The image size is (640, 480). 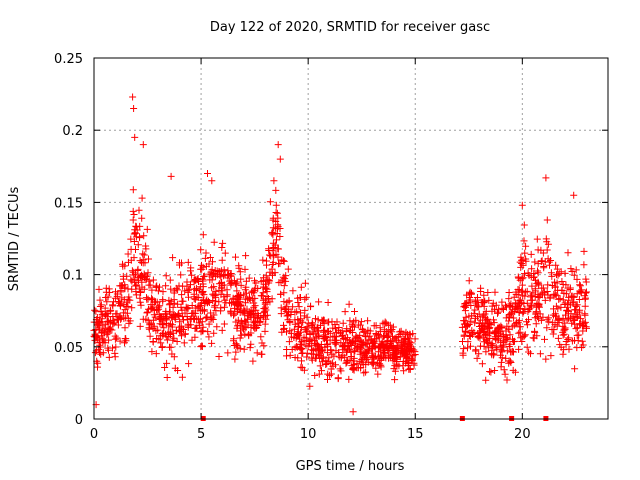 I want to click on x-tick-label: 0, so click(x=94, y=434).